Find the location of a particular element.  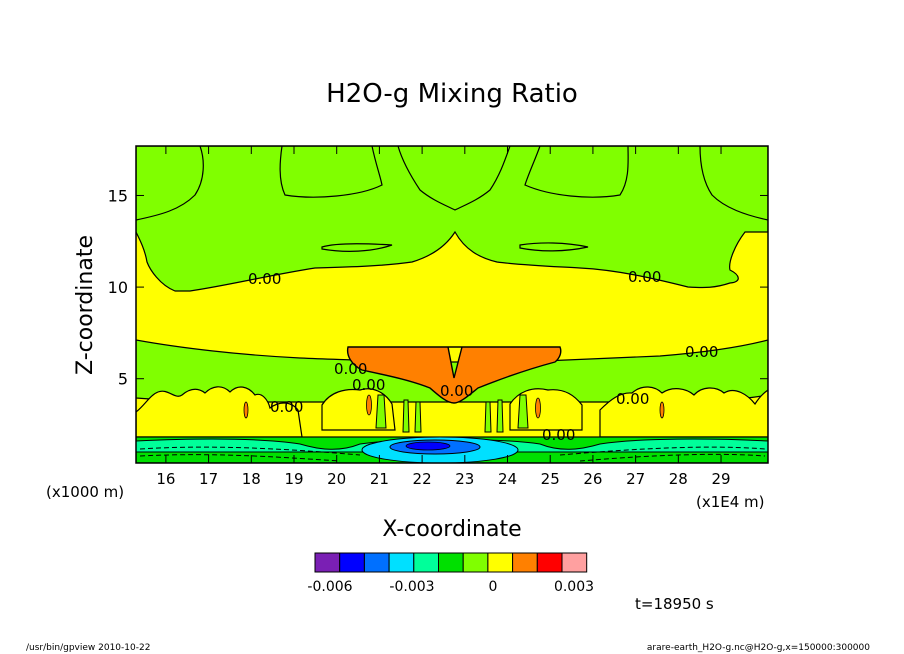

x-tick-label: 21 is located at coordinates (379, 479).